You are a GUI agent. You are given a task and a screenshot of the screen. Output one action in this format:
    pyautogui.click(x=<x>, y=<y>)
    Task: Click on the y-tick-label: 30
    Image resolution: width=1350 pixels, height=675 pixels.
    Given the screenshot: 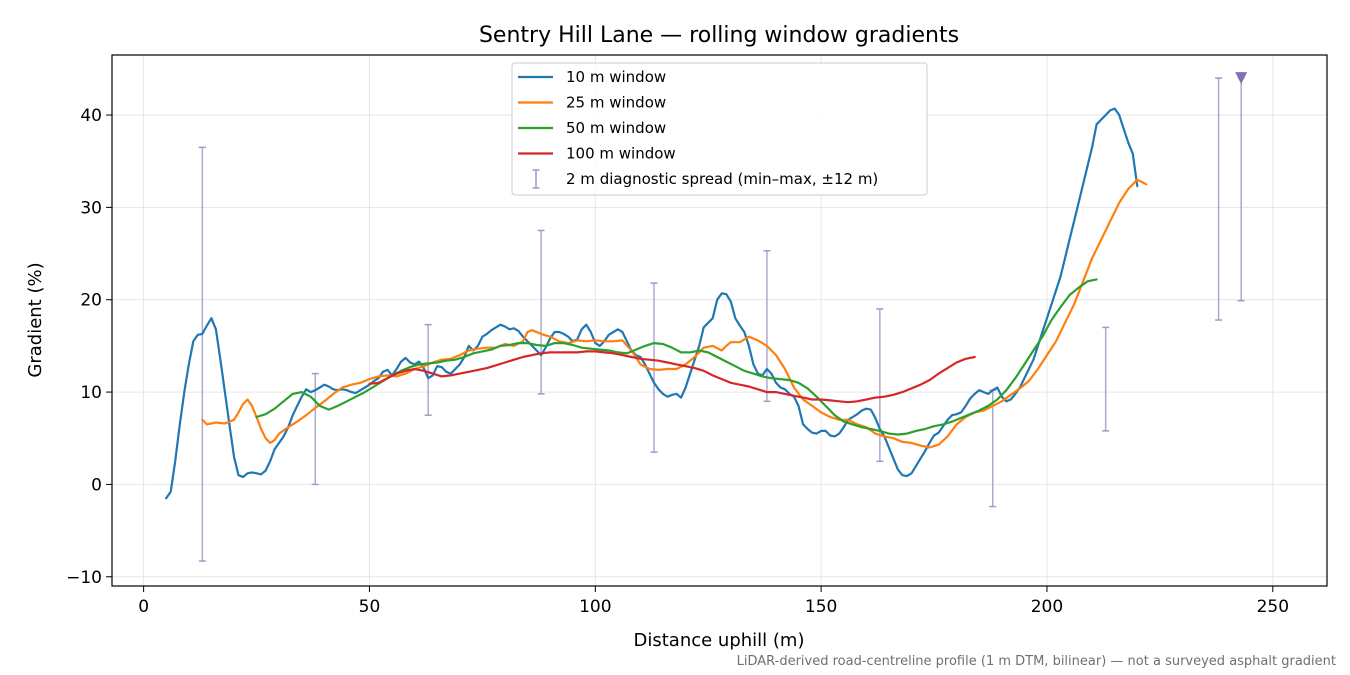 What is the action you would take?
    pyautogui.click(x=91, y=208)
    